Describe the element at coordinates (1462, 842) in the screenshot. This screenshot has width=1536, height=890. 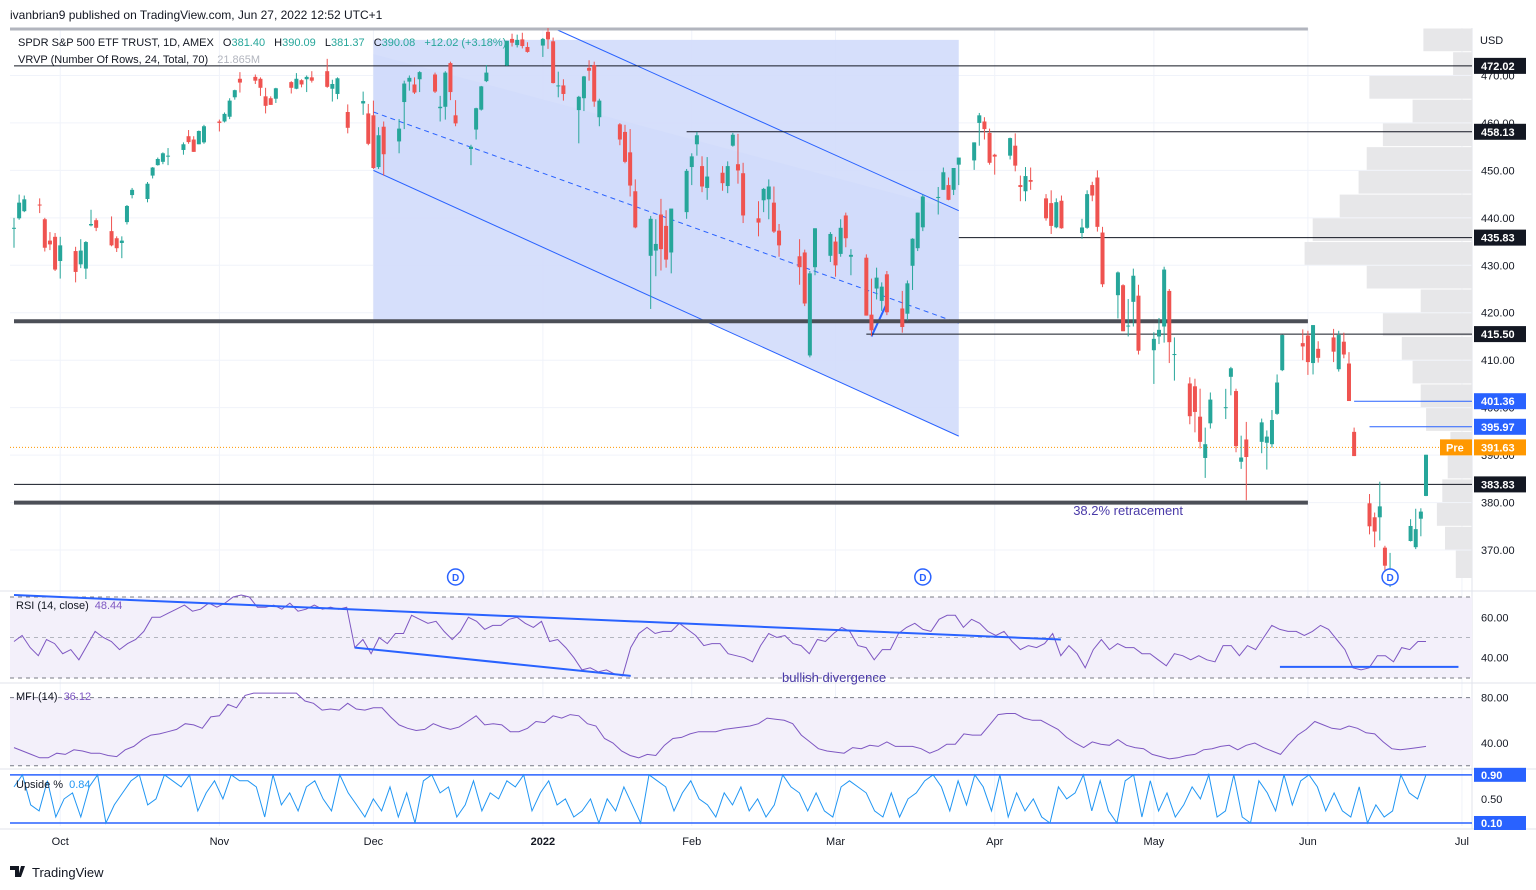
I see `time-tick-label: Jul` at that location.